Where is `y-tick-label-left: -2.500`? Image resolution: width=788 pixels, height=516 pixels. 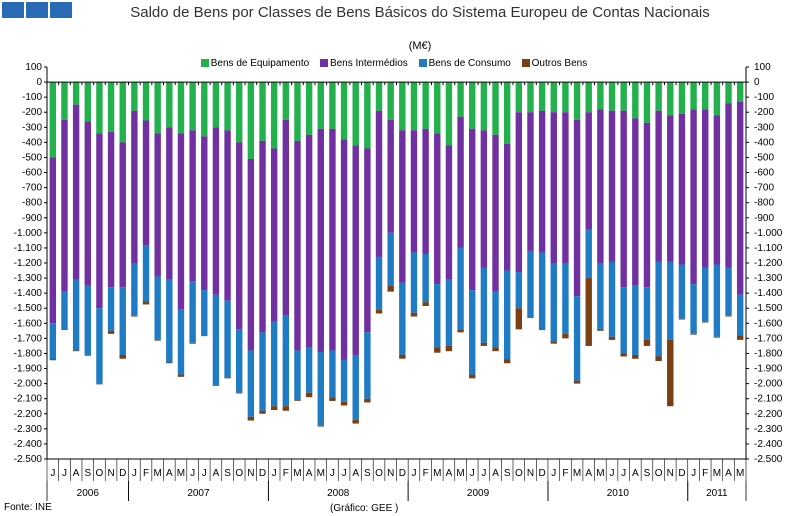 y-tick-label-left: -2.500 is located at coordinates (28, 459).